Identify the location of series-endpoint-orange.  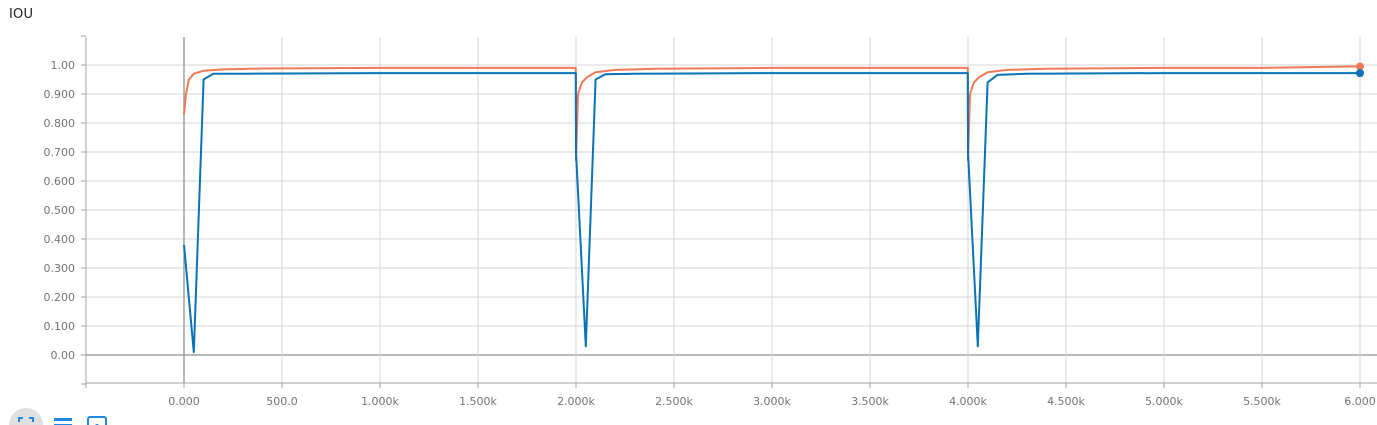
(1360, 66).